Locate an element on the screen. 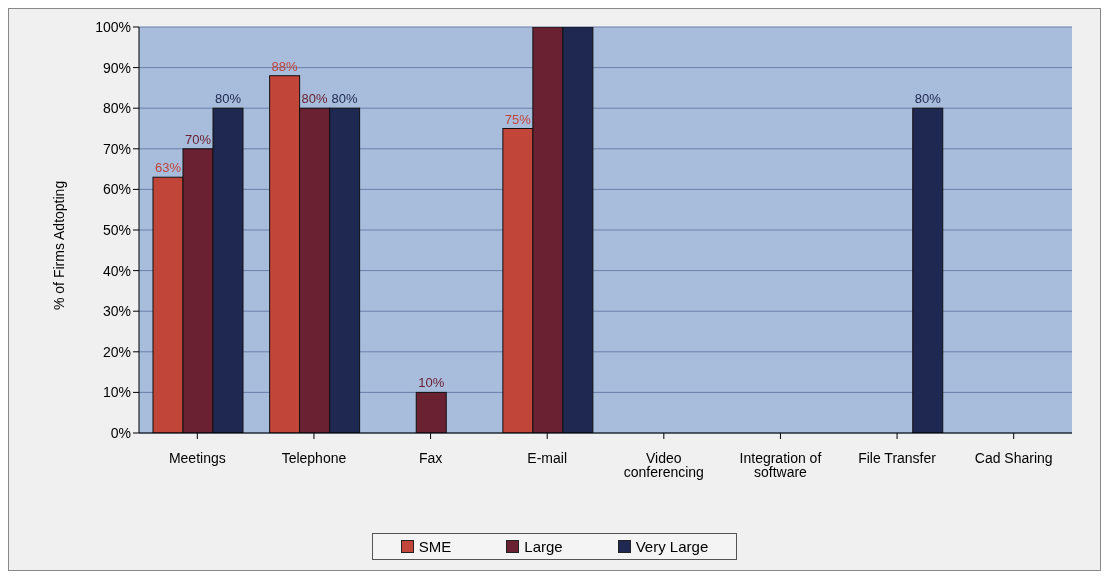  y-tick-label: 20% is located at coordinates (116, 351).